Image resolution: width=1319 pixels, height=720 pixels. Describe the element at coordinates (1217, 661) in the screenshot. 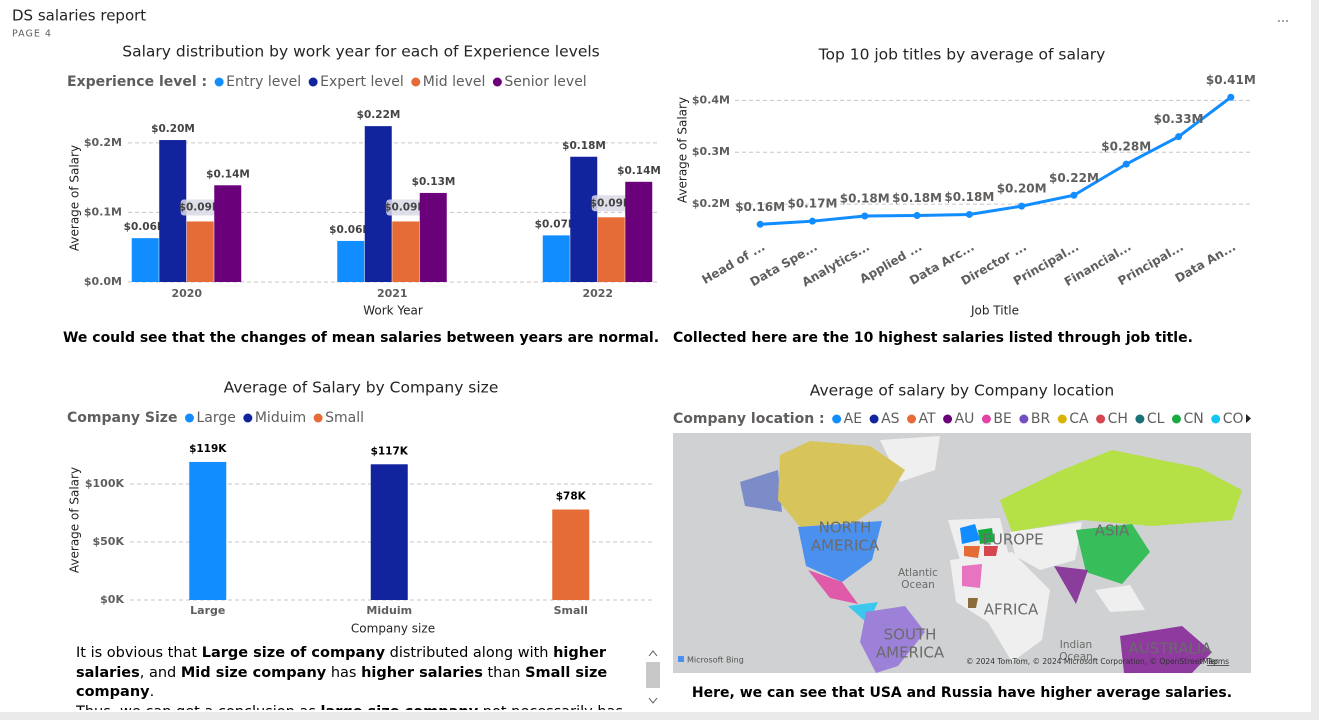

I see `map-terms: Terms` at that location.